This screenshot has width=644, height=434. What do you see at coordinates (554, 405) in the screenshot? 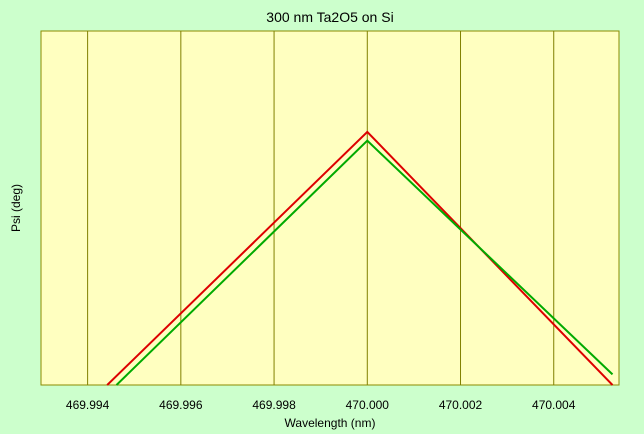
I see `x-tick-label: 470.004` at bounding box center [554, 405].